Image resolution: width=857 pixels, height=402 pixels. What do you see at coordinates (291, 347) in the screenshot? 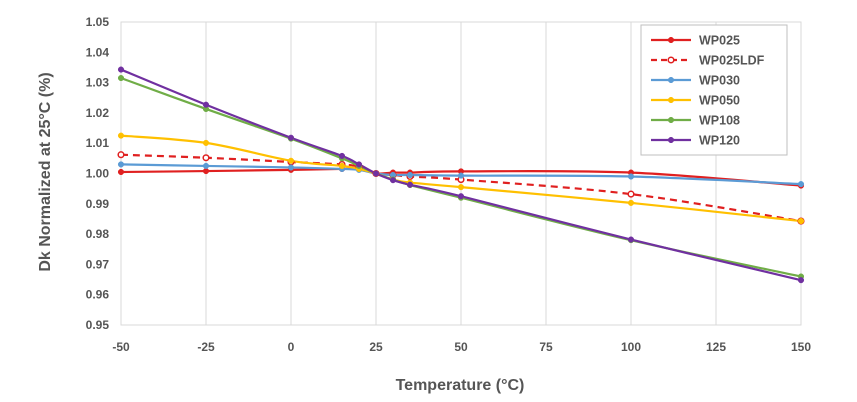
I see `x-tick-label: 0` at bounding box center [291, 347].